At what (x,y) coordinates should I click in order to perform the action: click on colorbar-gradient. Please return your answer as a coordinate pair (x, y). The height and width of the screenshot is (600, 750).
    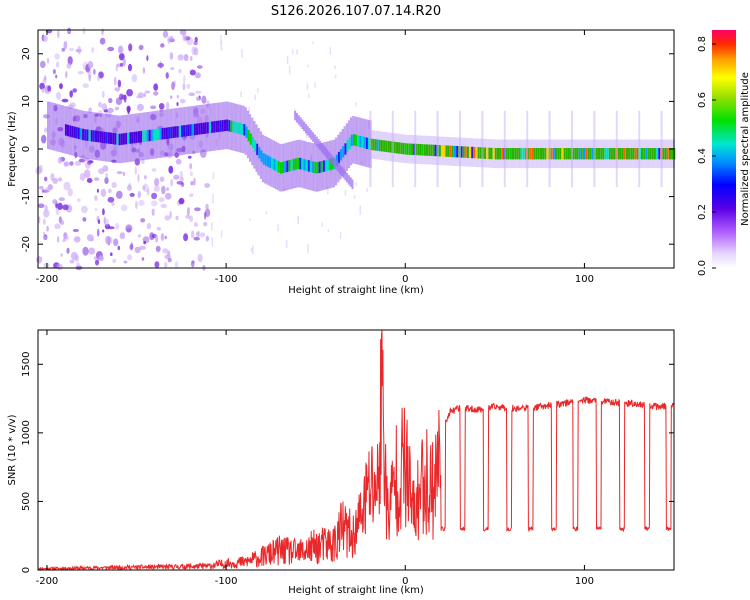
    Looking at the image, I should click on (724, 149).